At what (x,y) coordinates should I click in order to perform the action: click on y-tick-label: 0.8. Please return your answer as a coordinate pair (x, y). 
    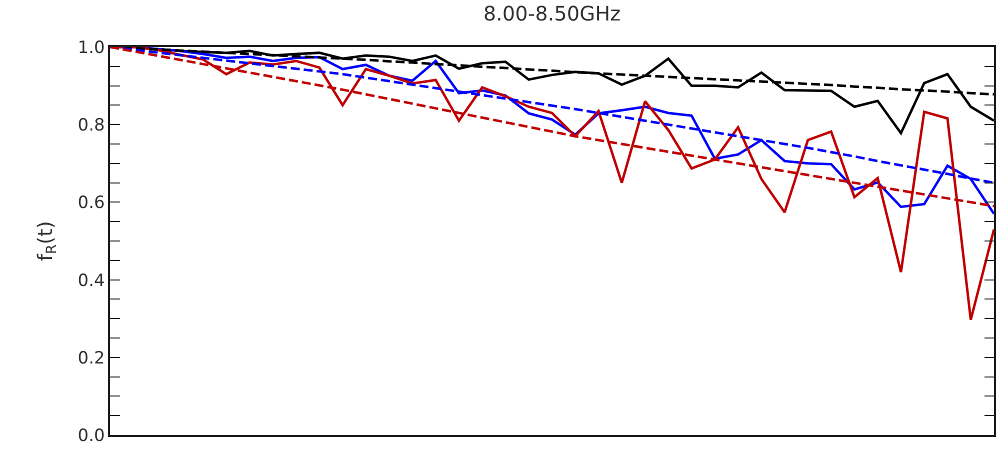
    Looking at the image, I should click on (91, 126).